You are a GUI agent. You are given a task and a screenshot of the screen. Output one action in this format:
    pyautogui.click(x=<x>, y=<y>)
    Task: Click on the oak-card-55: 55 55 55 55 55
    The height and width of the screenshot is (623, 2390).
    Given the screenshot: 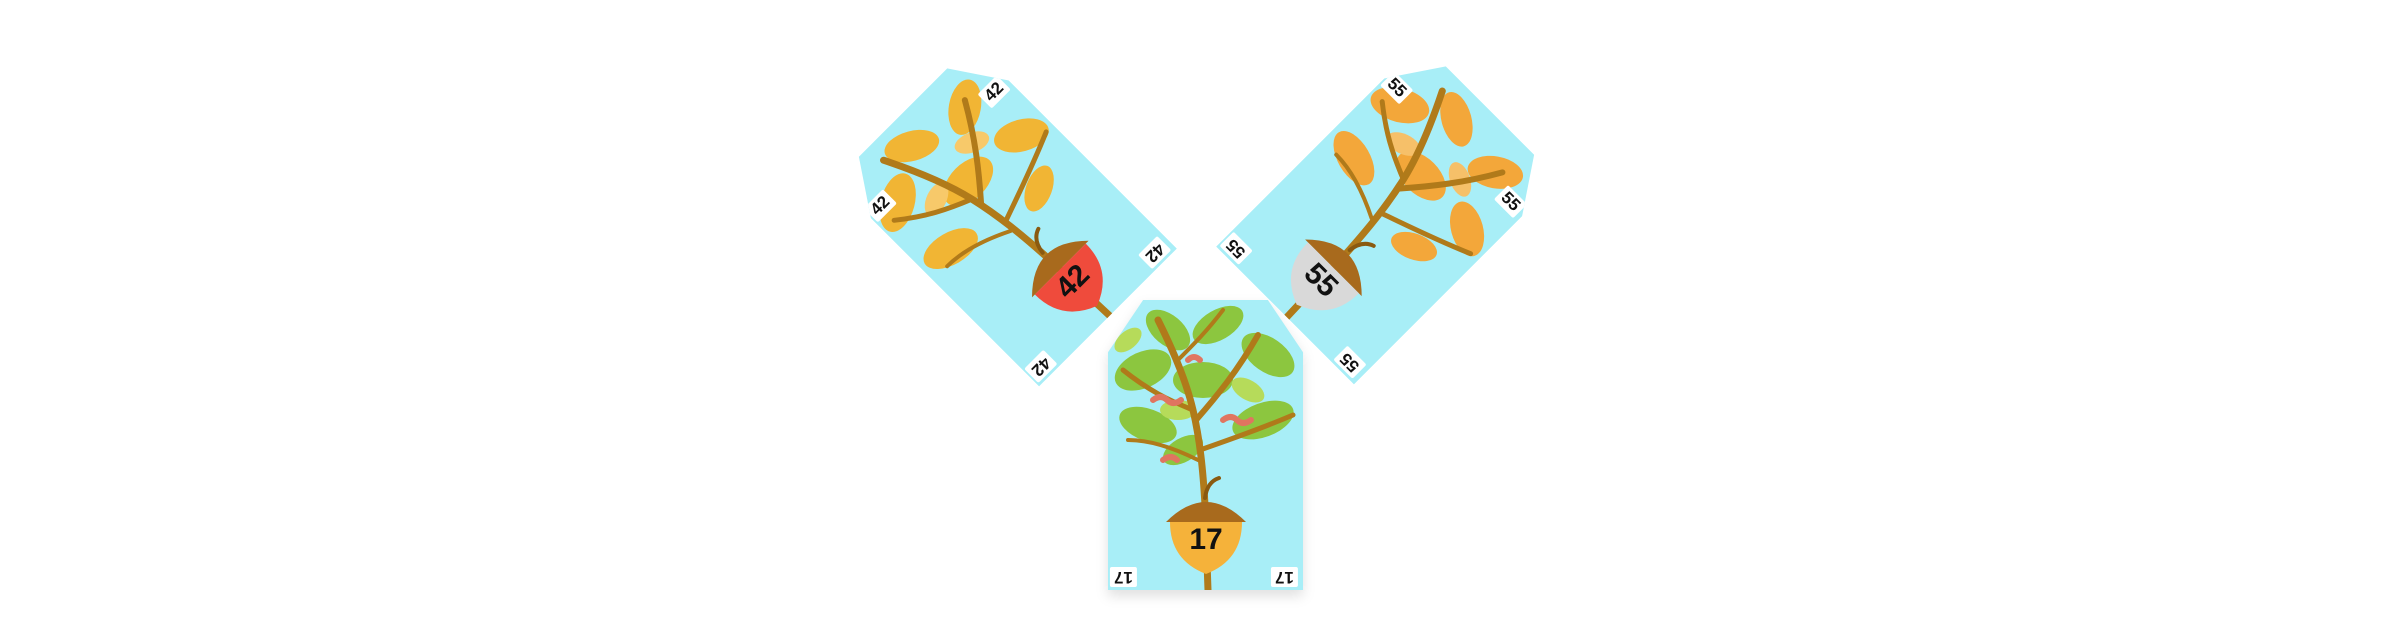 What is the action you would take?
    pyautogui.click(x=1387, y=213)
    